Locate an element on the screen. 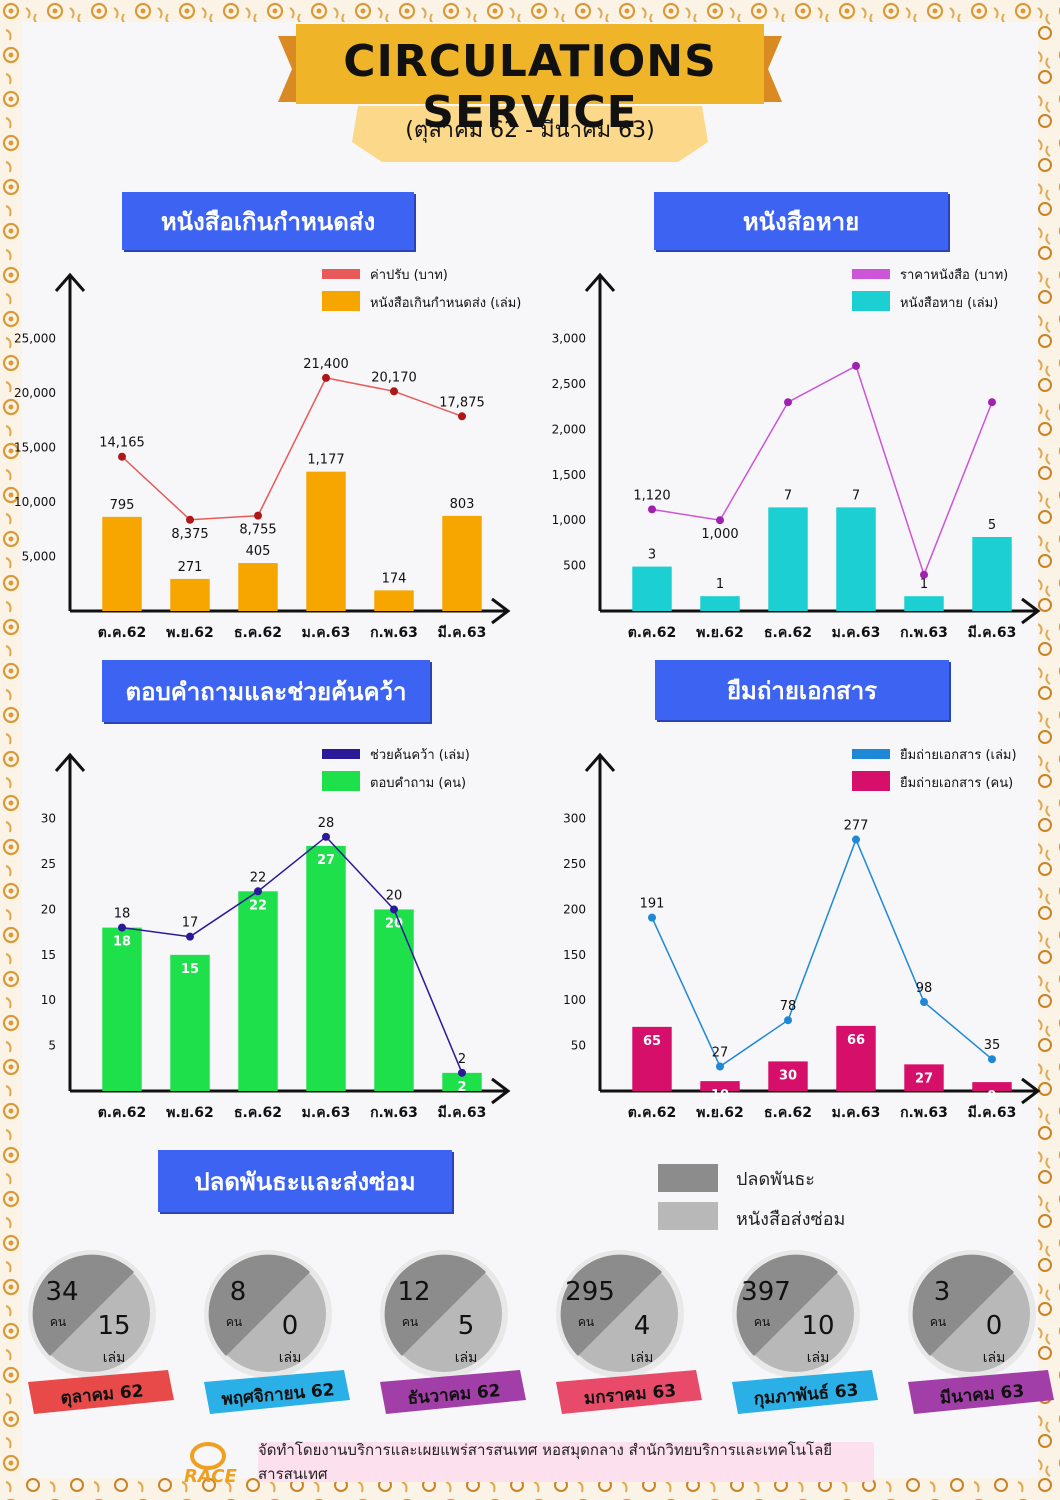  clear-count: 8 is located at coordinates (238, 1292).